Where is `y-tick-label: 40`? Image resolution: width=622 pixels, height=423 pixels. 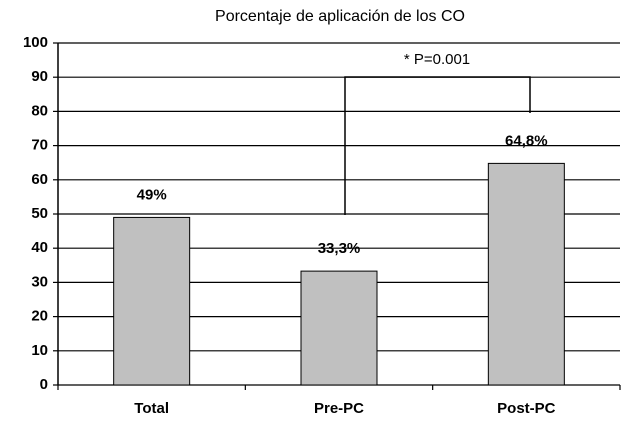
y-tick-label: 40 is located at coordinates (39, 247).